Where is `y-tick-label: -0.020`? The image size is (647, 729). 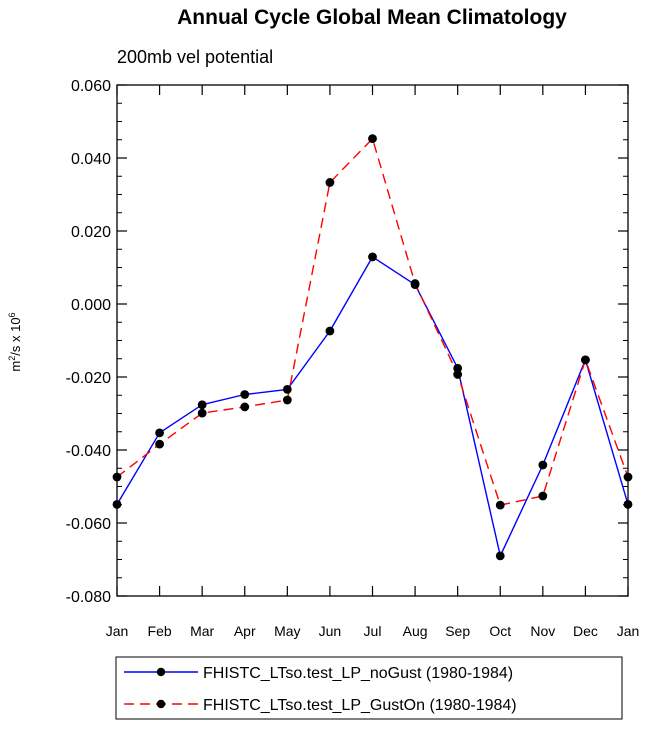
y-tick-label: -0.020 is located at coordinates (88, 378).